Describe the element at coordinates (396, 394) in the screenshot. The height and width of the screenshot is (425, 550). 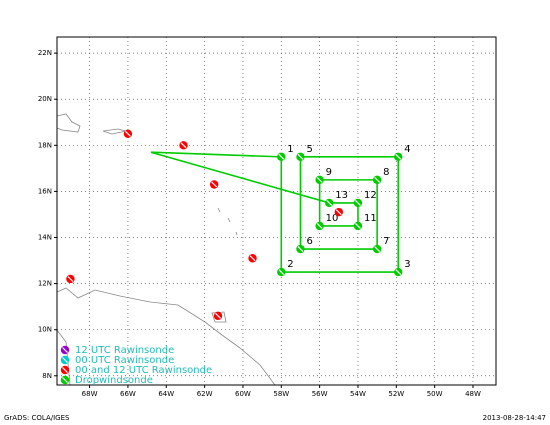
I see `x-tick-label: 52W` at that location.